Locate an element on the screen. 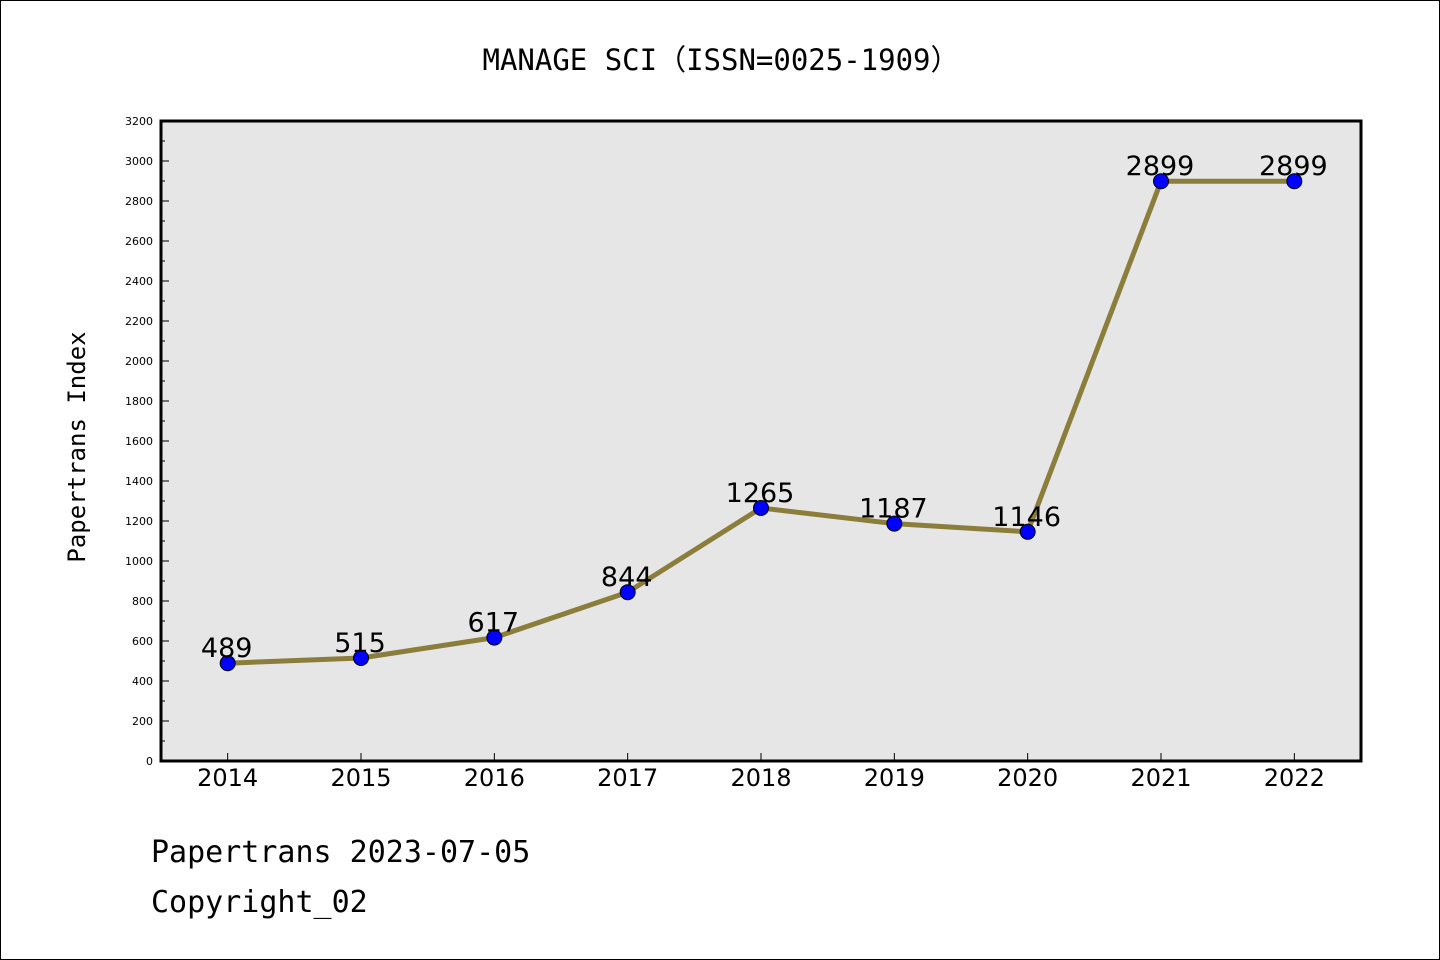 This screenshot has height=960, width=1440. y-tick-label: 400 is located at coordinates (142, 681).